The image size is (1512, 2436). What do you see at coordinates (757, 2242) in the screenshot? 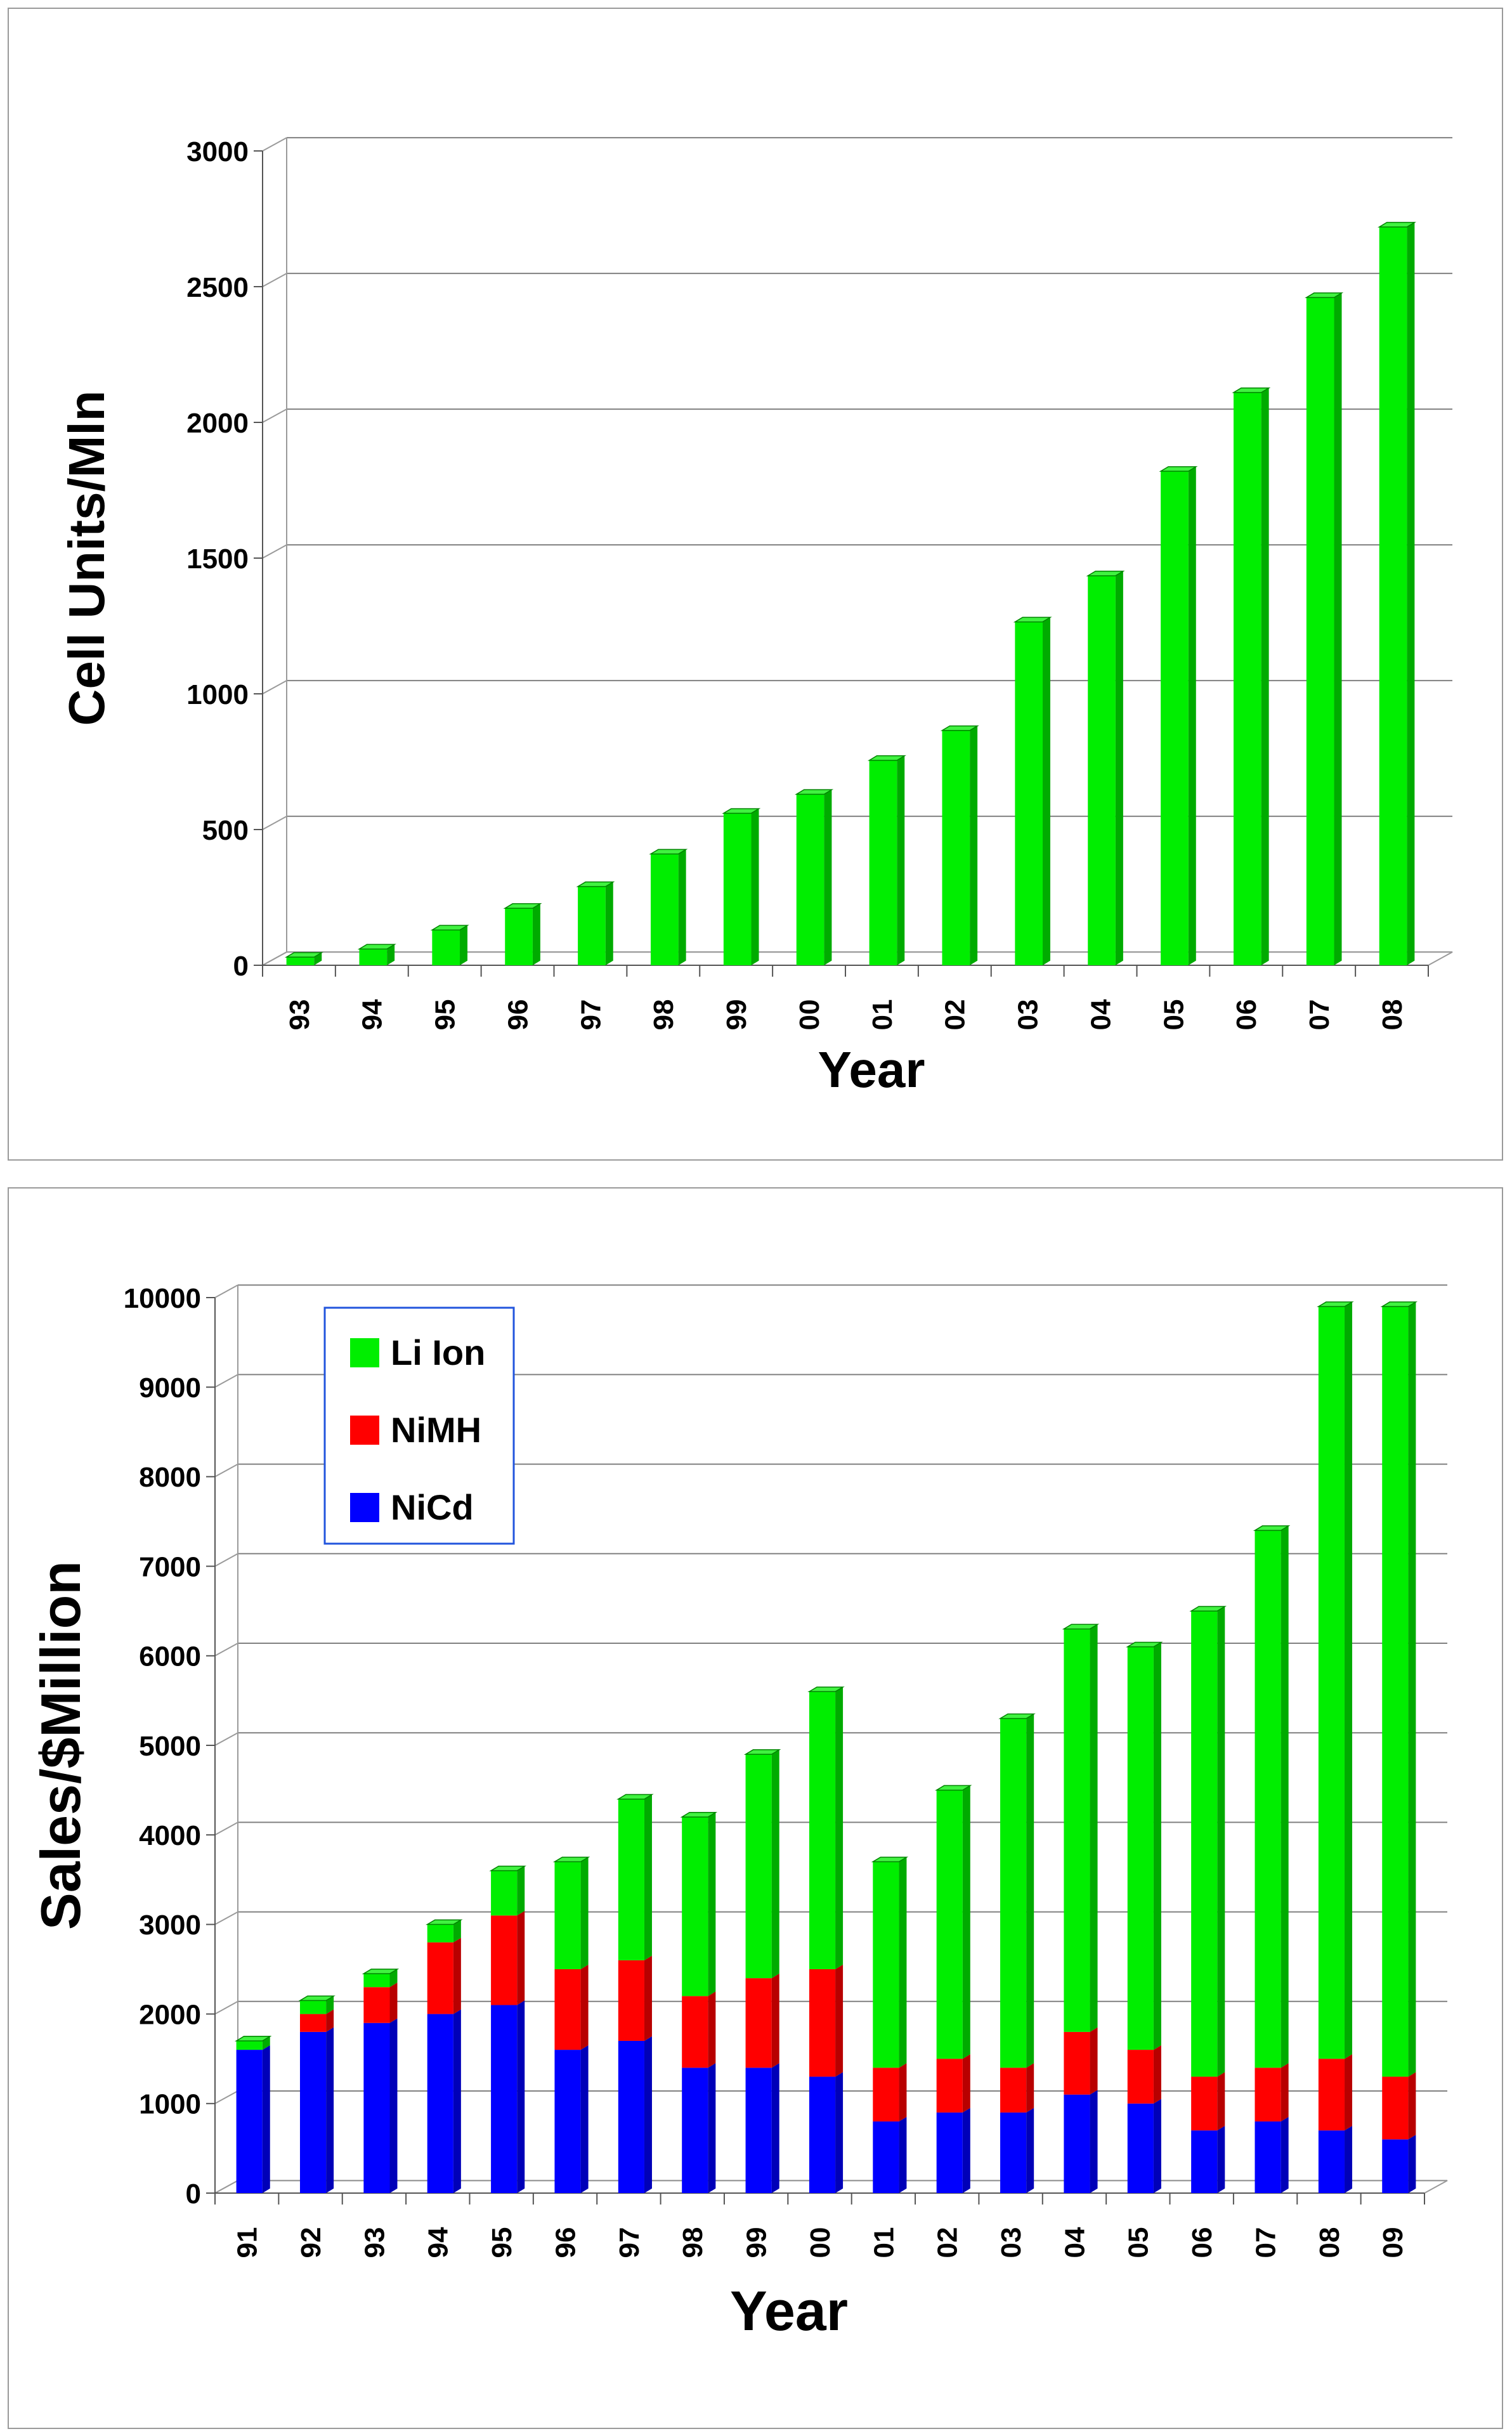
I see `x-tick-label: 99` at bounding box center [757, 2242].